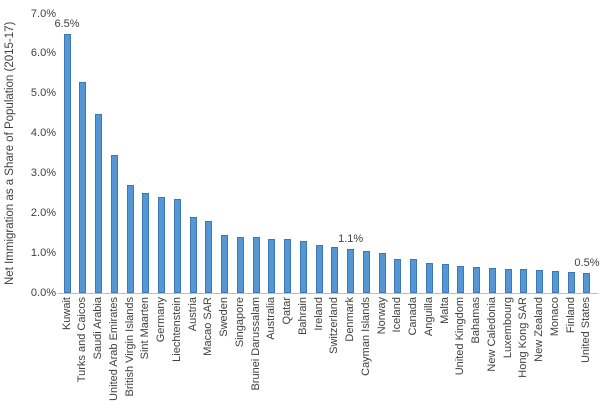 The width and height of the screenshot is (611, 413). Describe the element at coordinates (113, 349) in the screenshot. I see `x-axis-label: United Arab Emirates` at that location.